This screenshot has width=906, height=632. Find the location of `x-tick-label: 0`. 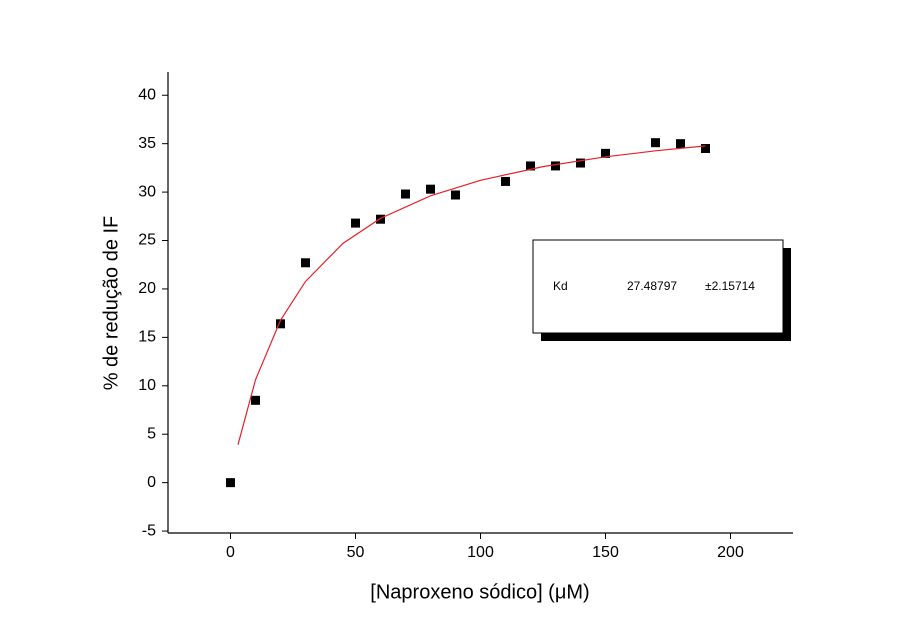

x-tick-label: 0 is located at coordinates (230, 552).